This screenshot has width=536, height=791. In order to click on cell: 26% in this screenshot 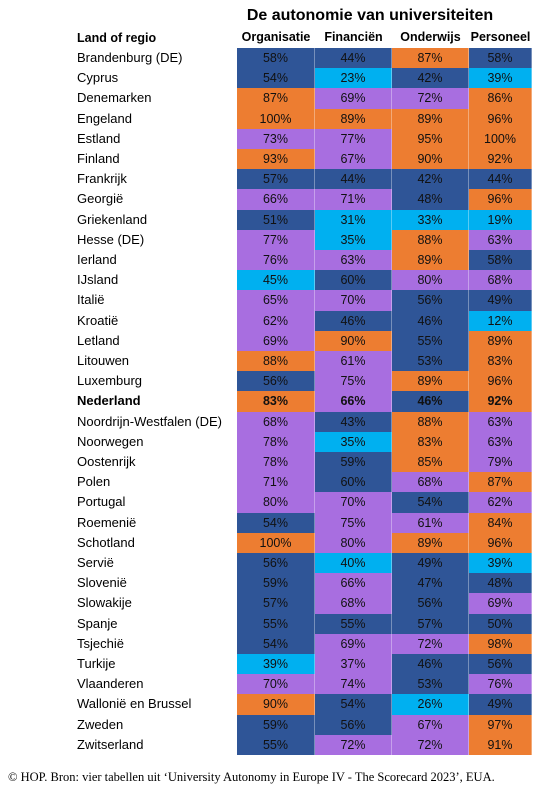, I will do `click(430, 705)`.